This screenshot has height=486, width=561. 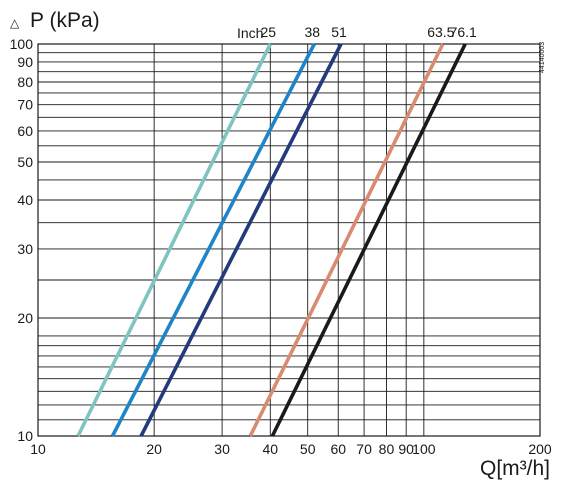 I want to click on y-tick-label: 90, so click(x=25, y=62).